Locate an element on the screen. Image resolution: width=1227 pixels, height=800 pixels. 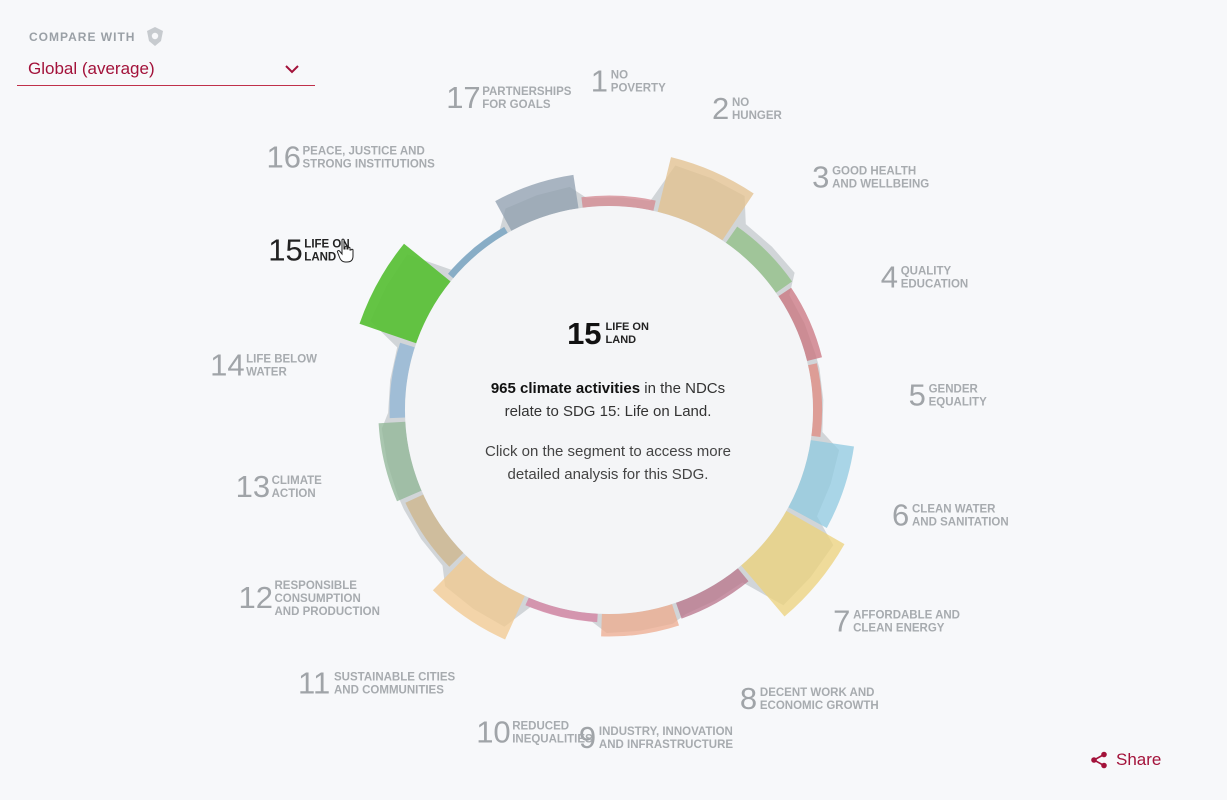
compare-dropdown: Global (average) is located at coordinates (166, 69).